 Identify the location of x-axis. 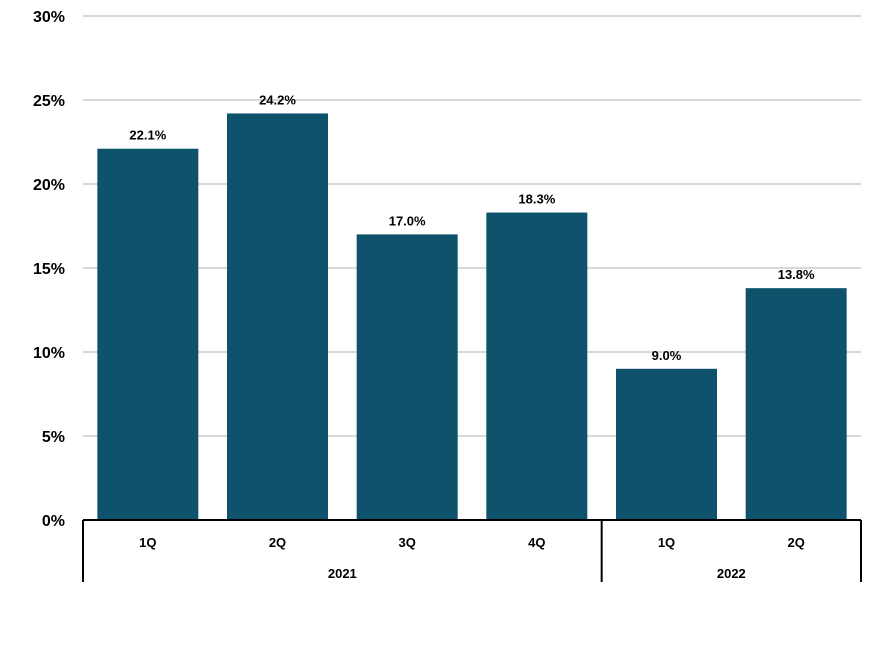
(472, 550).